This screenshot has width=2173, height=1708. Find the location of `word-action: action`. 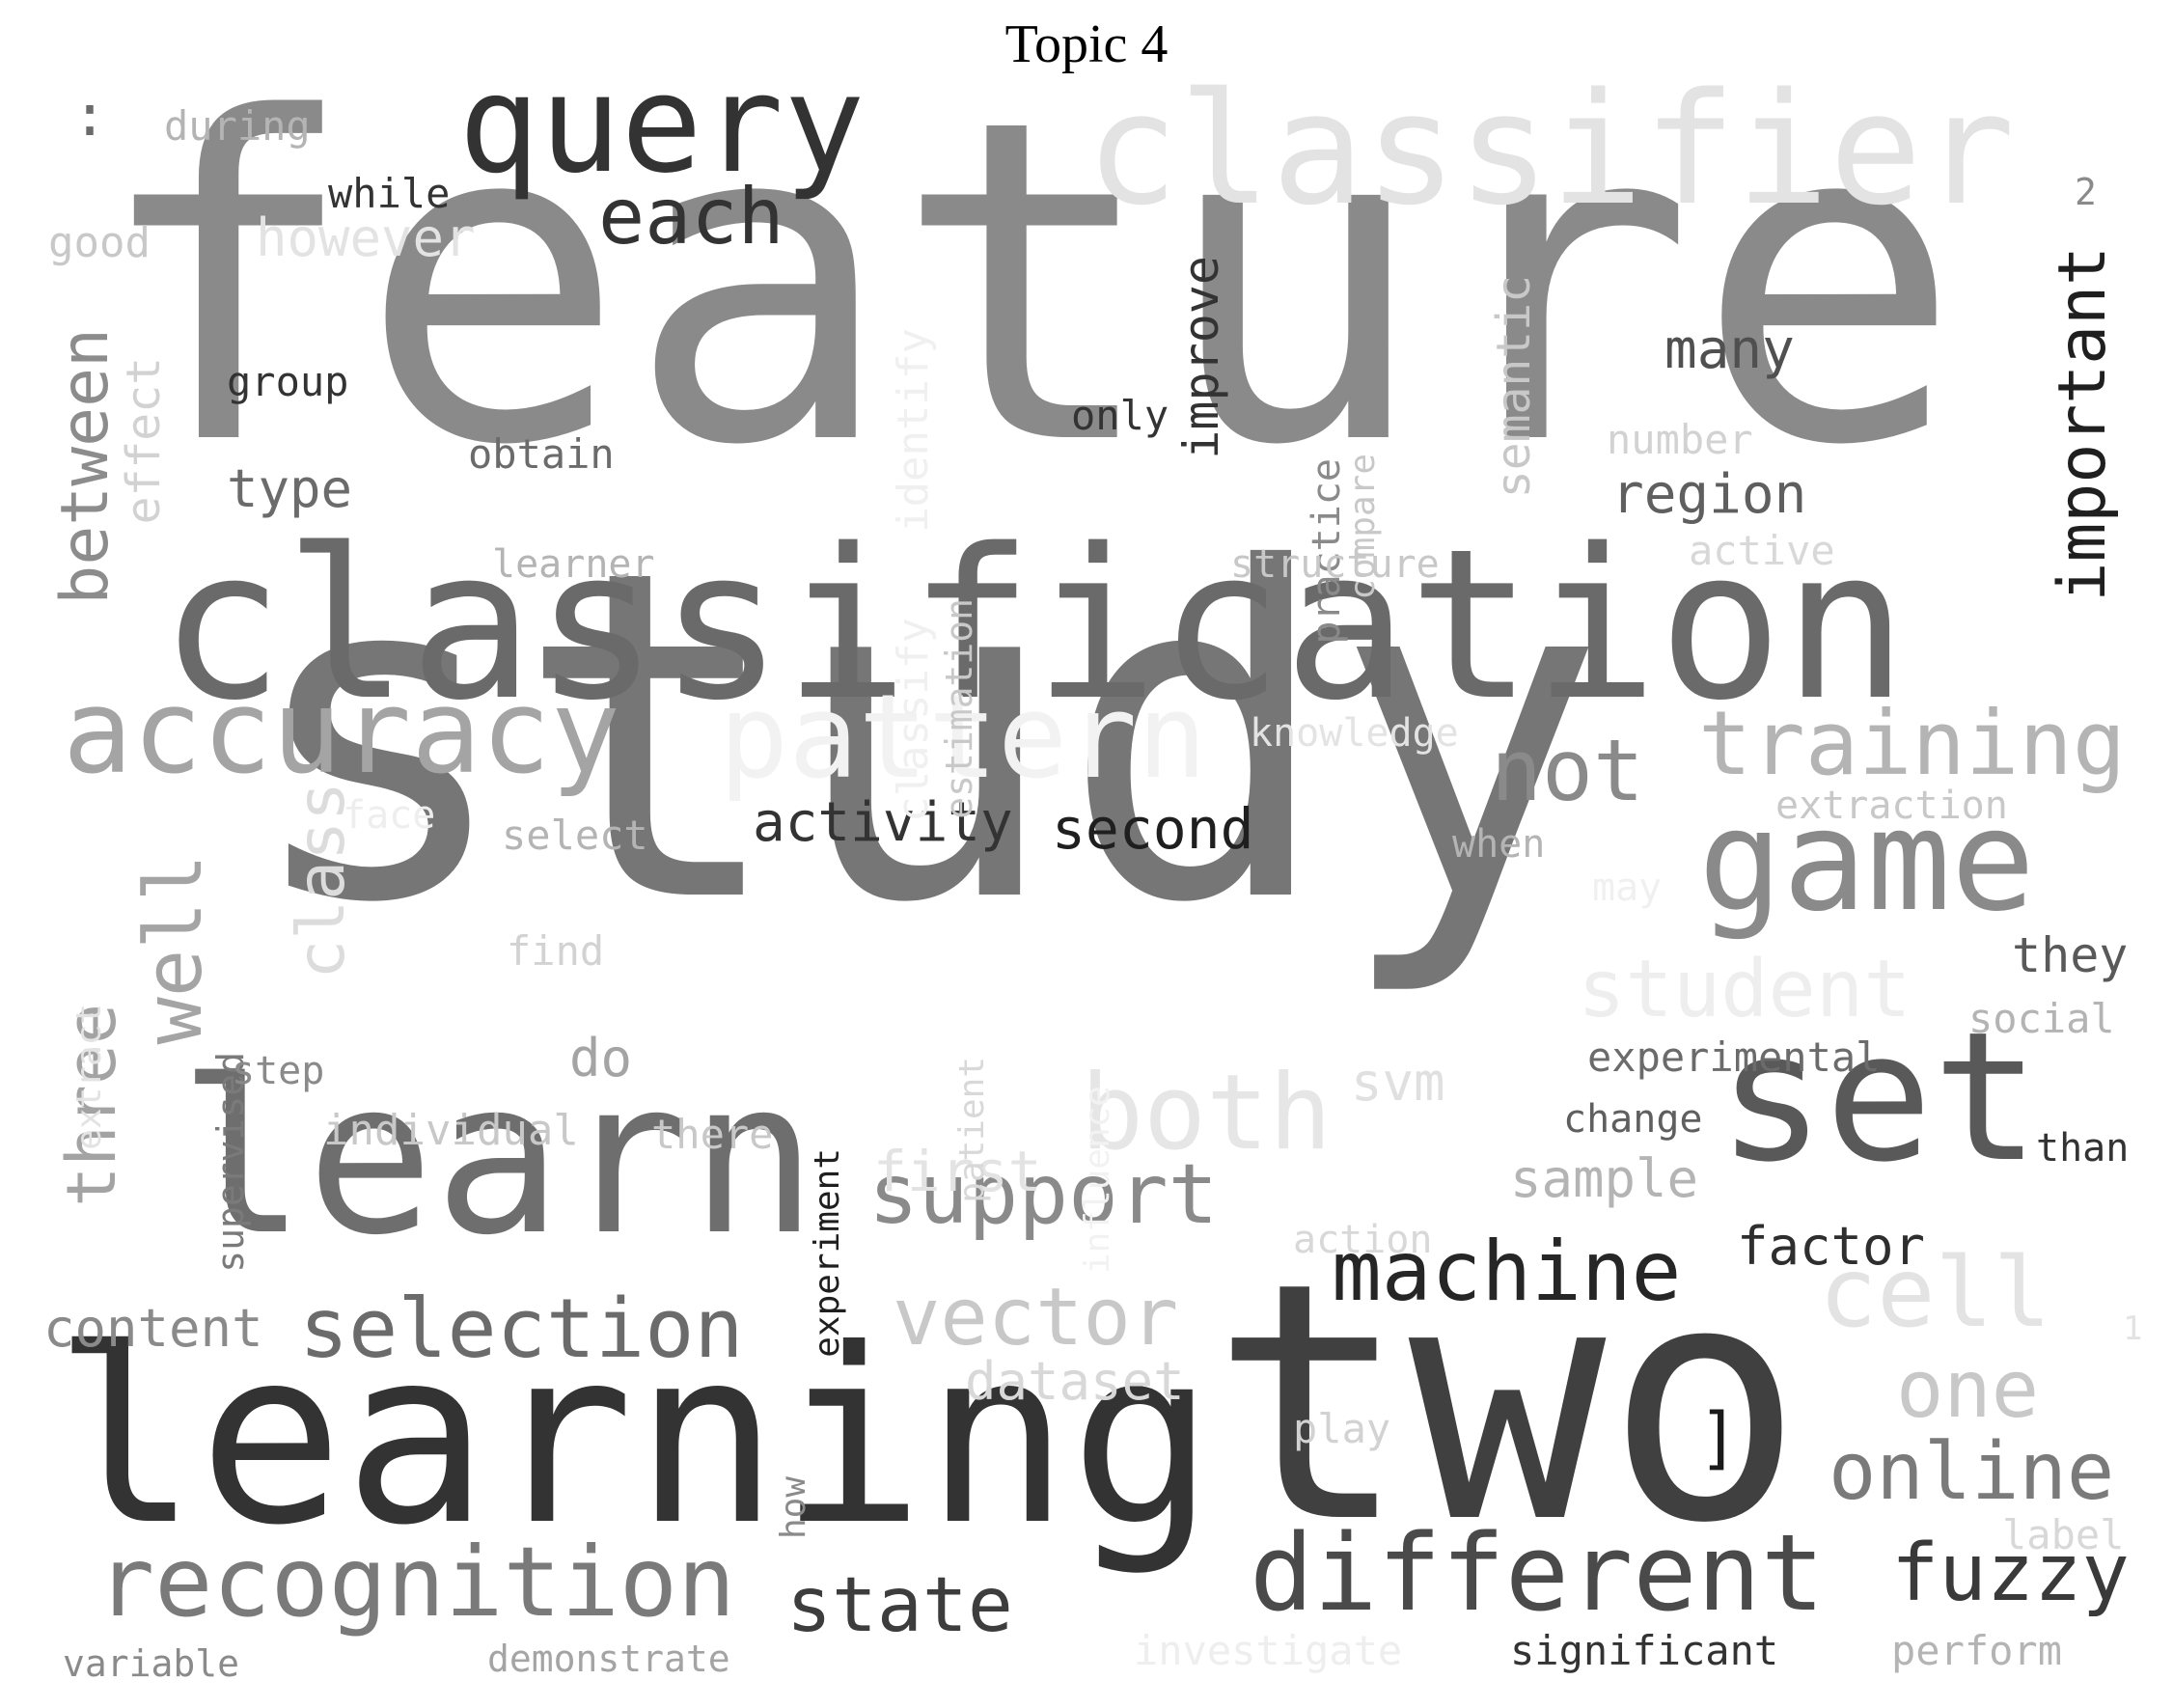

word-action: action is located at coordinates (1363, 1240).